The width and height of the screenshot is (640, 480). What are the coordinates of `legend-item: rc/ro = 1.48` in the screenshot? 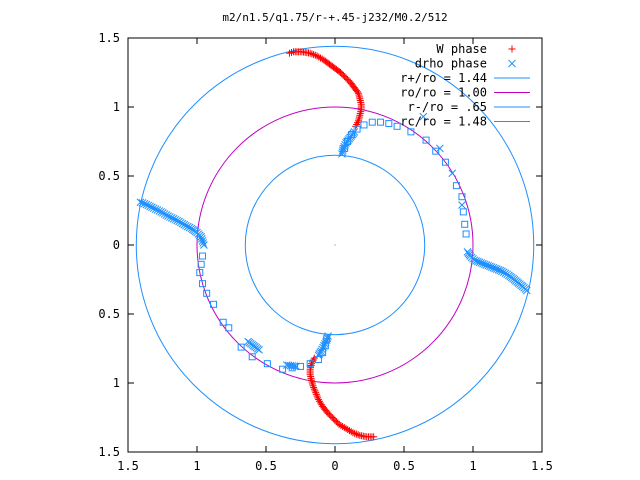 It's located at (465, 122).